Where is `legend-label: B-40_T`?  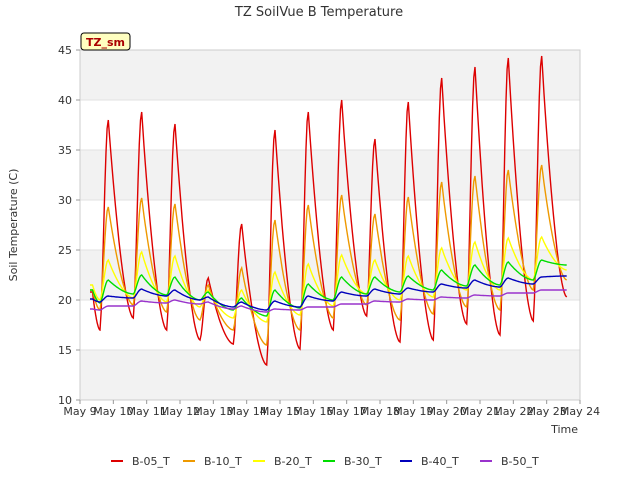
legend-label: B-40_T is located at coordinates (440, 461).